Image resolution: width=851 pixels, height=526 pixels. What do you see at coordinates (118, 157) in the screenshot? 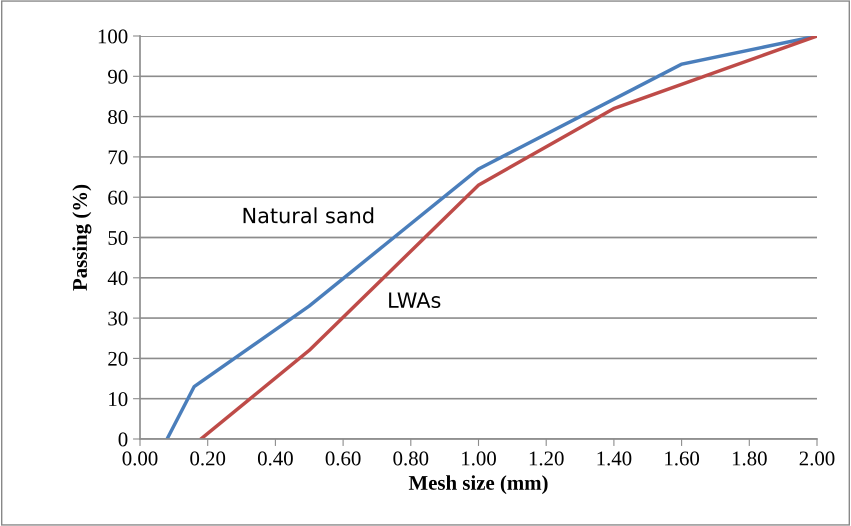
I see `y-tick-label: 70` at bounding box center [118, 157].